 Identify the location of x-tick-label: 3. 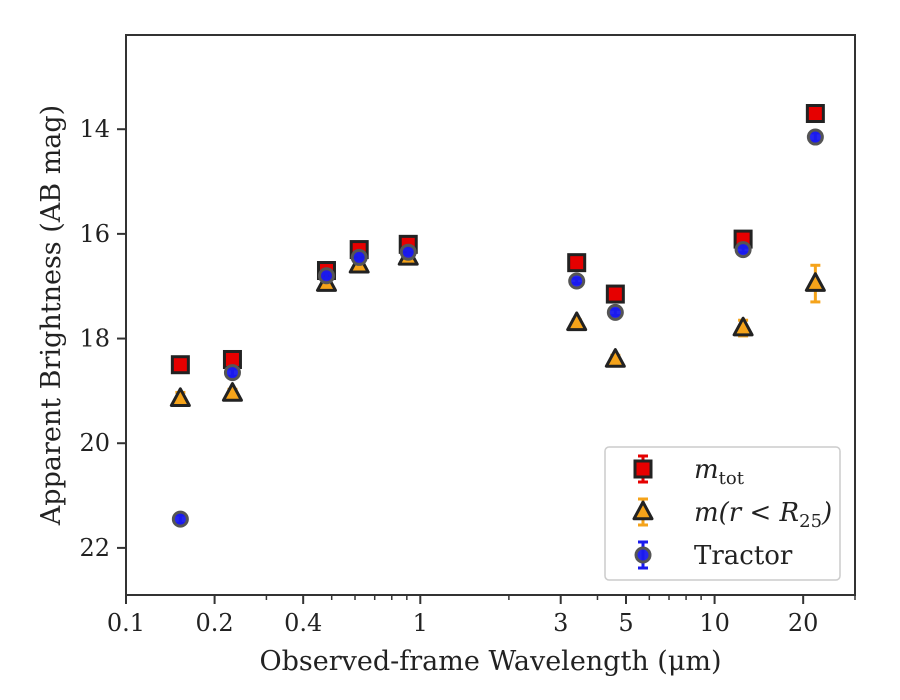
(560, 623).